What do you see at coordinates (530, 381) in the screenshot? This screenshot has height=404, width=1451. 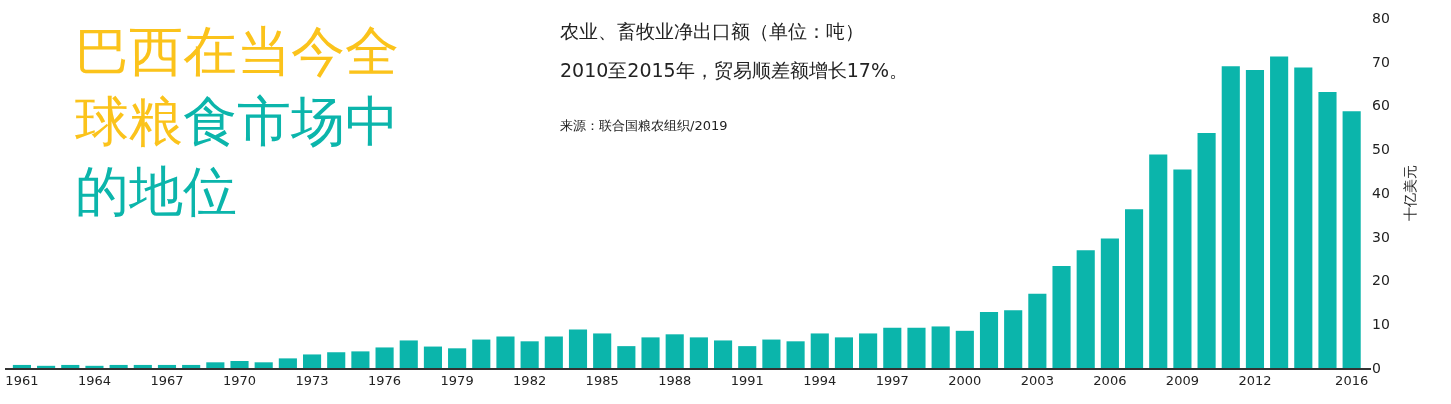 I see `x-tick-label: 1982` at bounding box center [530, 381].